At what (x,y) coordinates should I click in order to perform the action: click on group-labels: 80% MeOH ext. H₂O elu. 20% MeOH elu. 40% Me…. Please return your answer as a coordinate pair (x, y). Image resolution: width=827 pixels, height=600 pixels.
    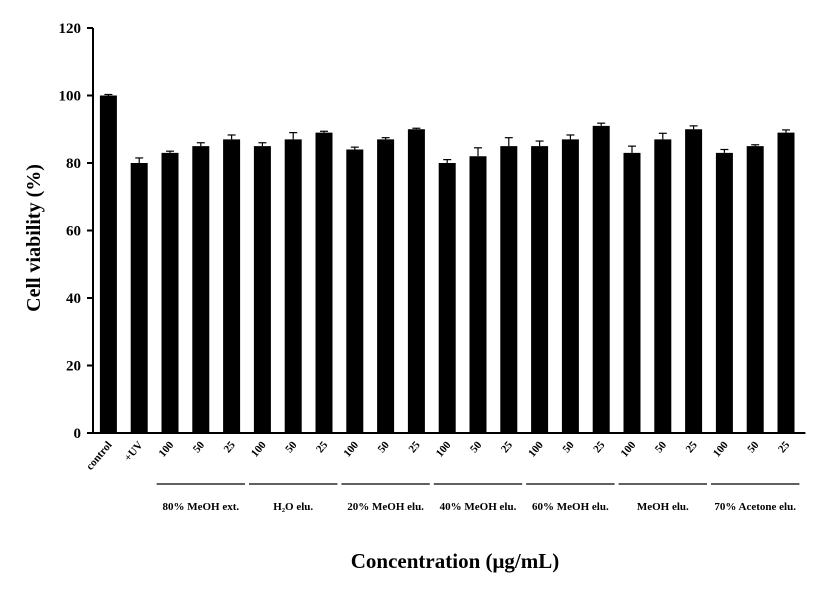
    Looking at the image, I should click on (478, 498).